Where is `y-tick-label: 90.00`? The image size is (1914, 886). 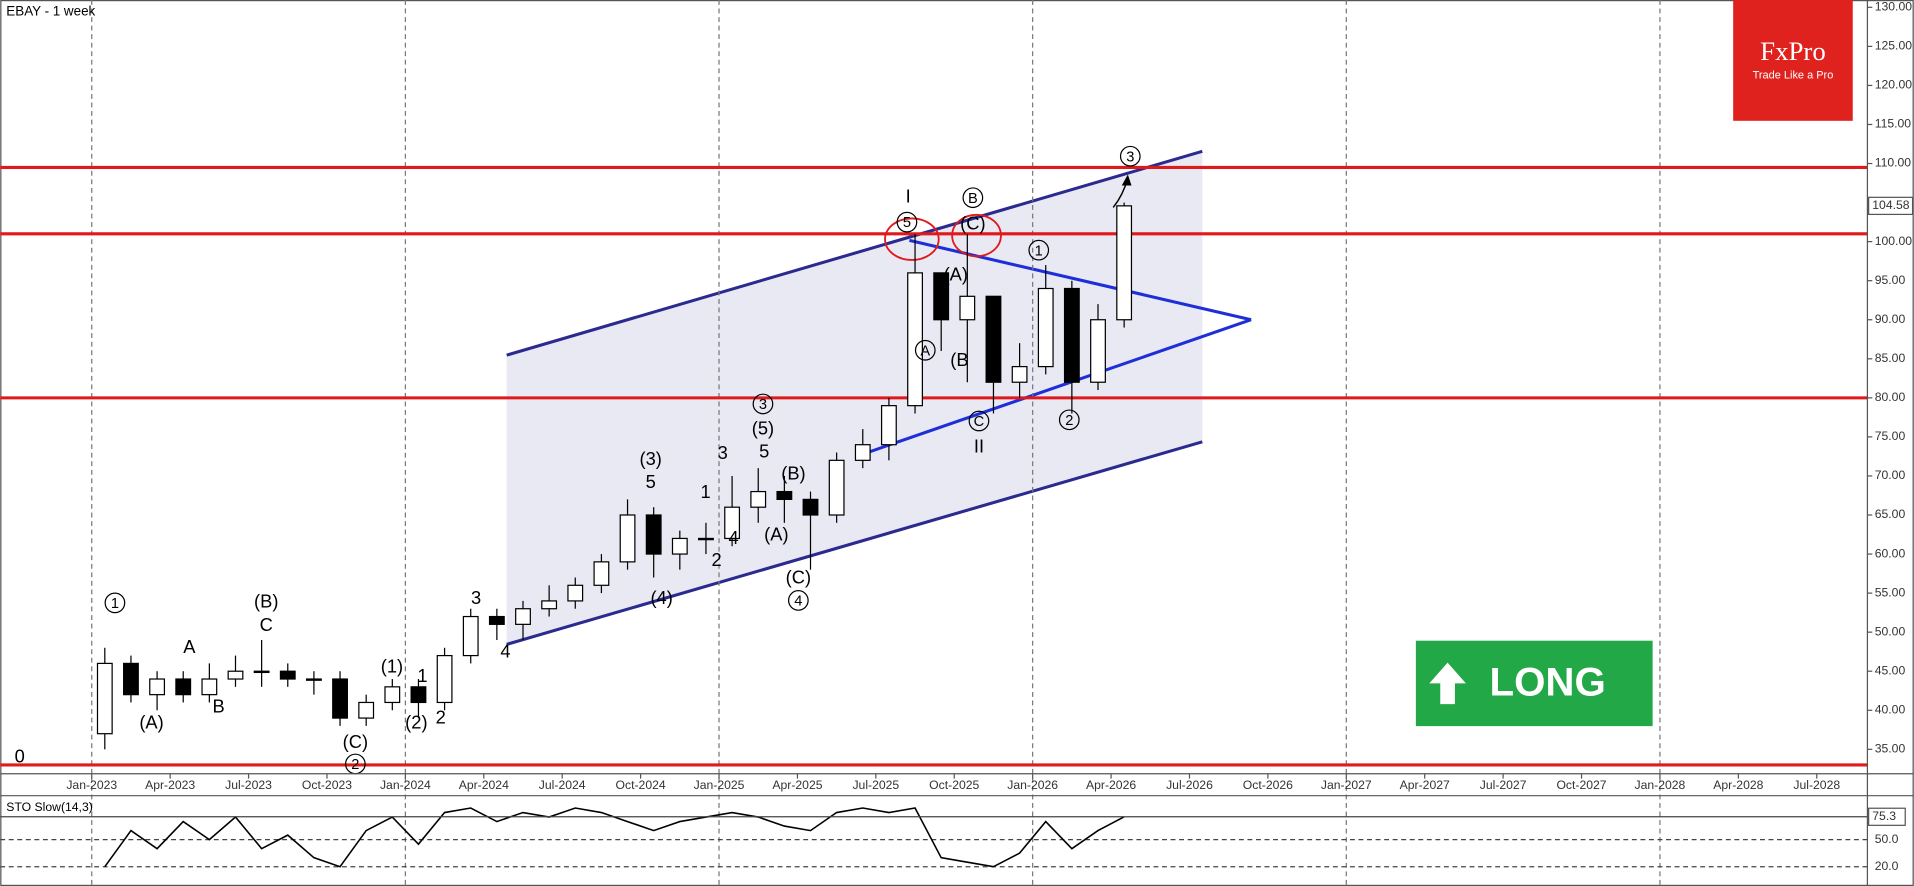 y-tick-label: 90.00 is located at coordinates (1890, 319).